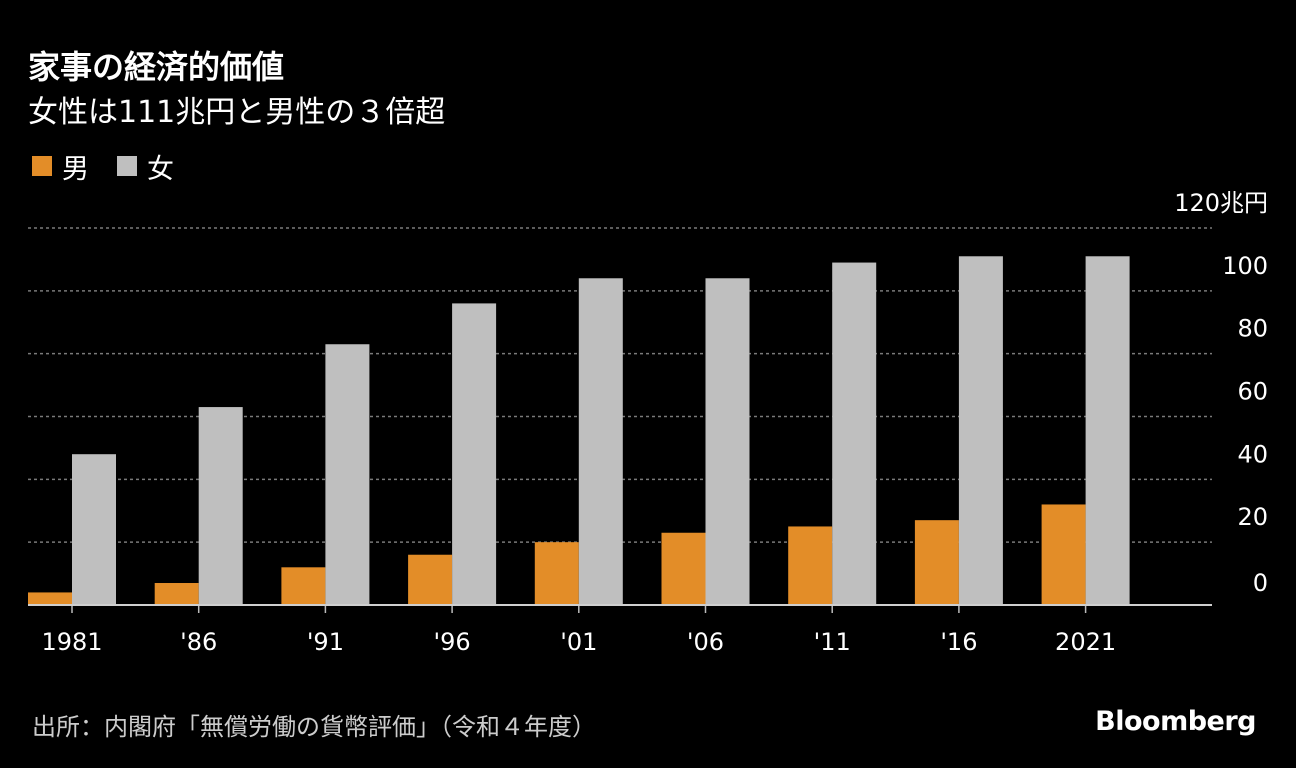 This screenshot has height=768, width=1296. I want to click on x-tick-label: '91, so click(325, 642).